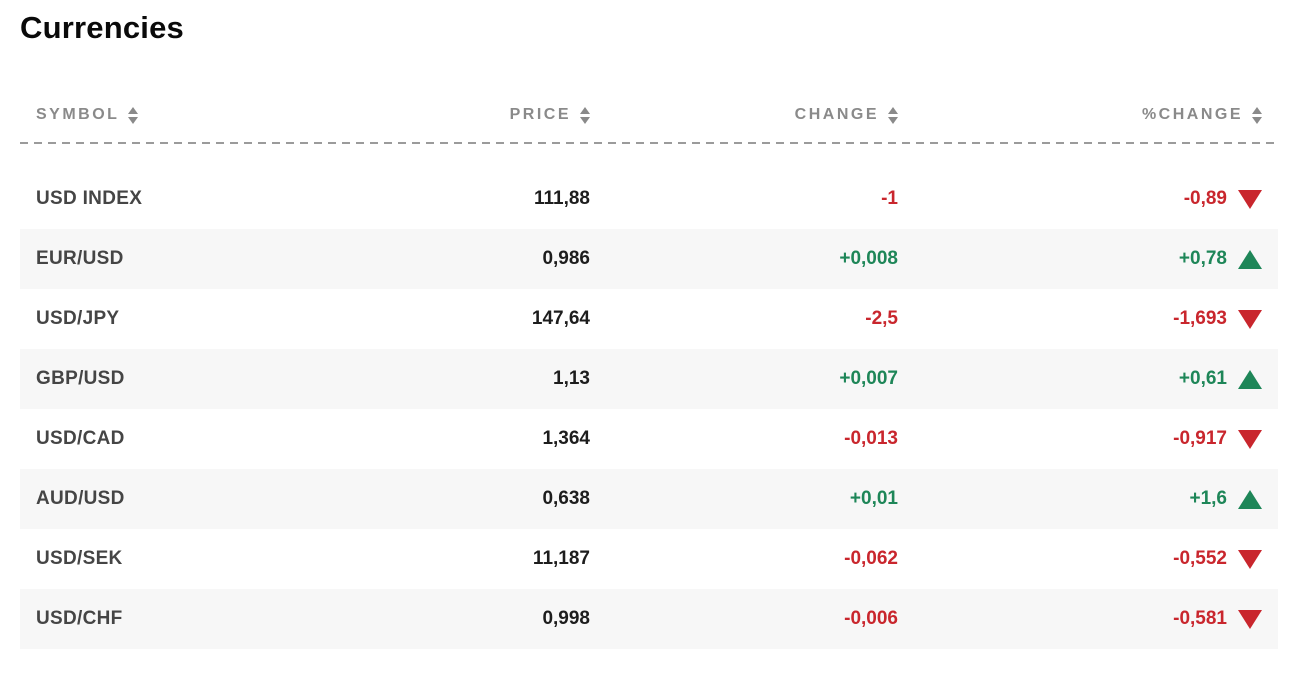 The image size is (1304, 682). I want to click on pct-change-value: +1,6, so click(1208, 498).